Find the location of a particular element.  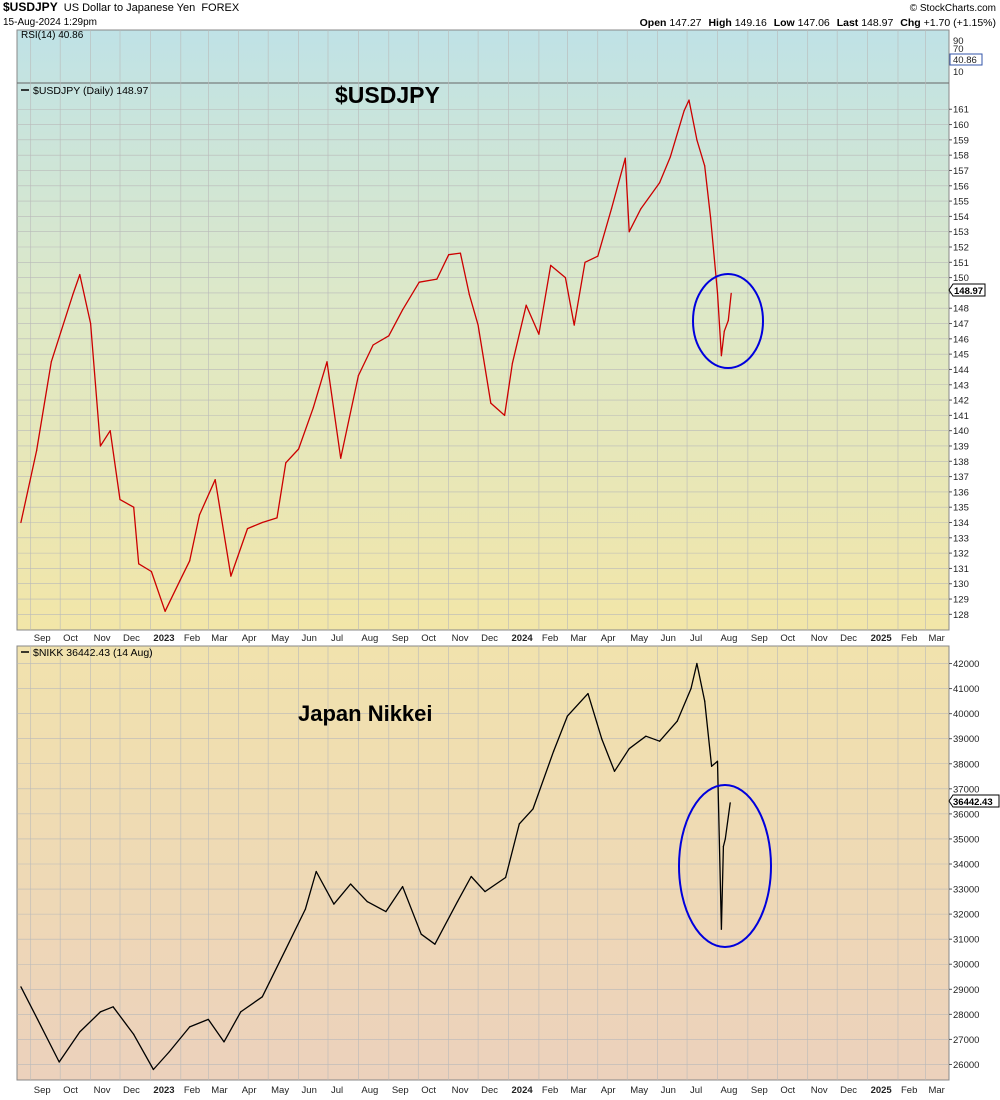

nikkei-y-tick-label: 30000 is located at coordinates (966, 965).